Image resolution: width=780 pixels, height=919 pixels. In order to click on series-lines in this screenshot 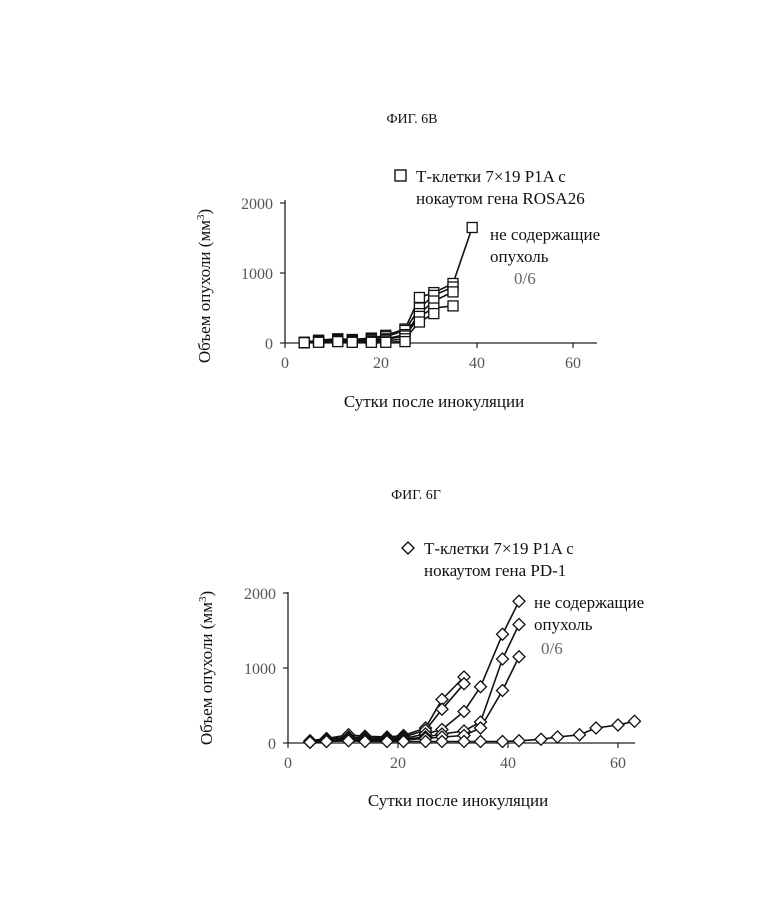, I will do `click(388, 285)`.